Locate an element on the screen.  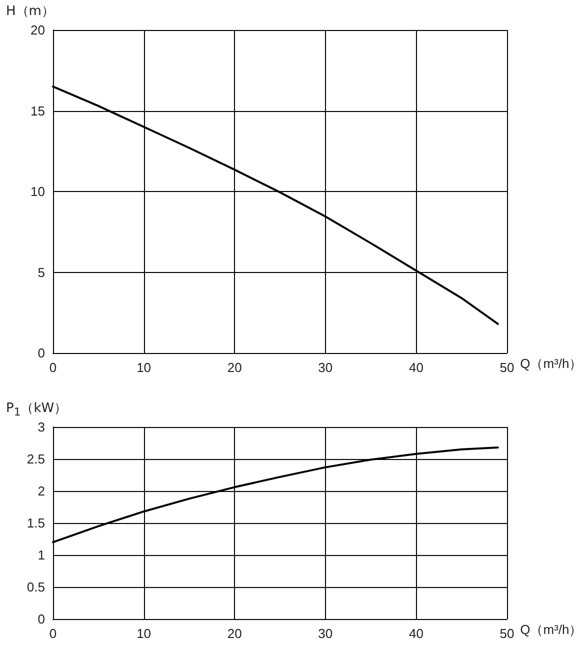
y-tick-label: 15 is located at coordinates (37, 110).